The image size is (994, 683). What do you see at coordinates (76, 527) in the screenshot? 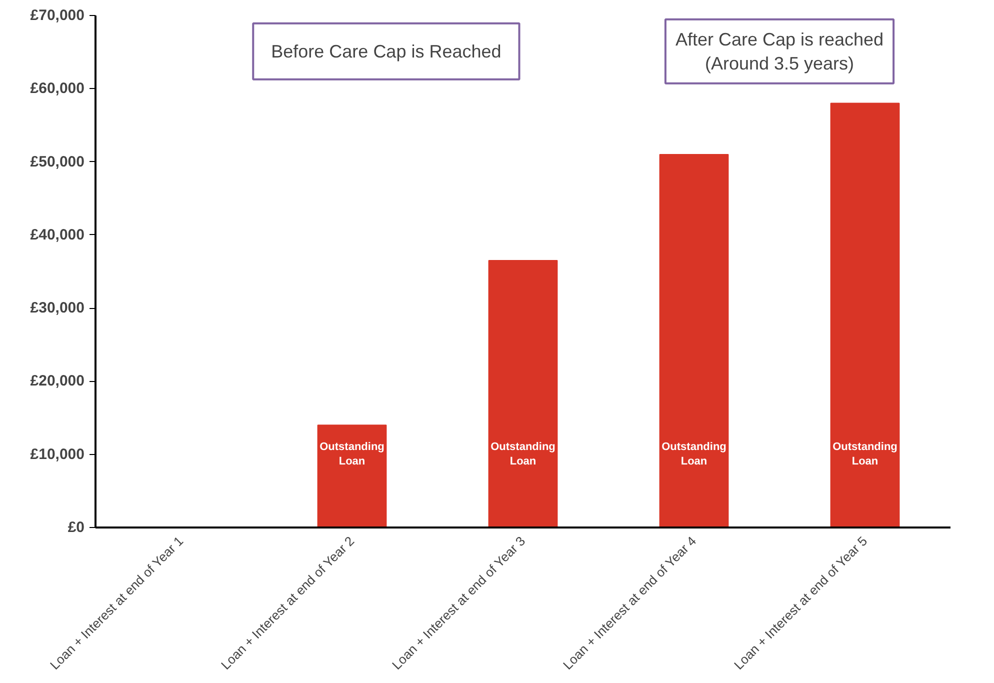
I see `y-tick-label: £0` at bounding box center [76, 527].